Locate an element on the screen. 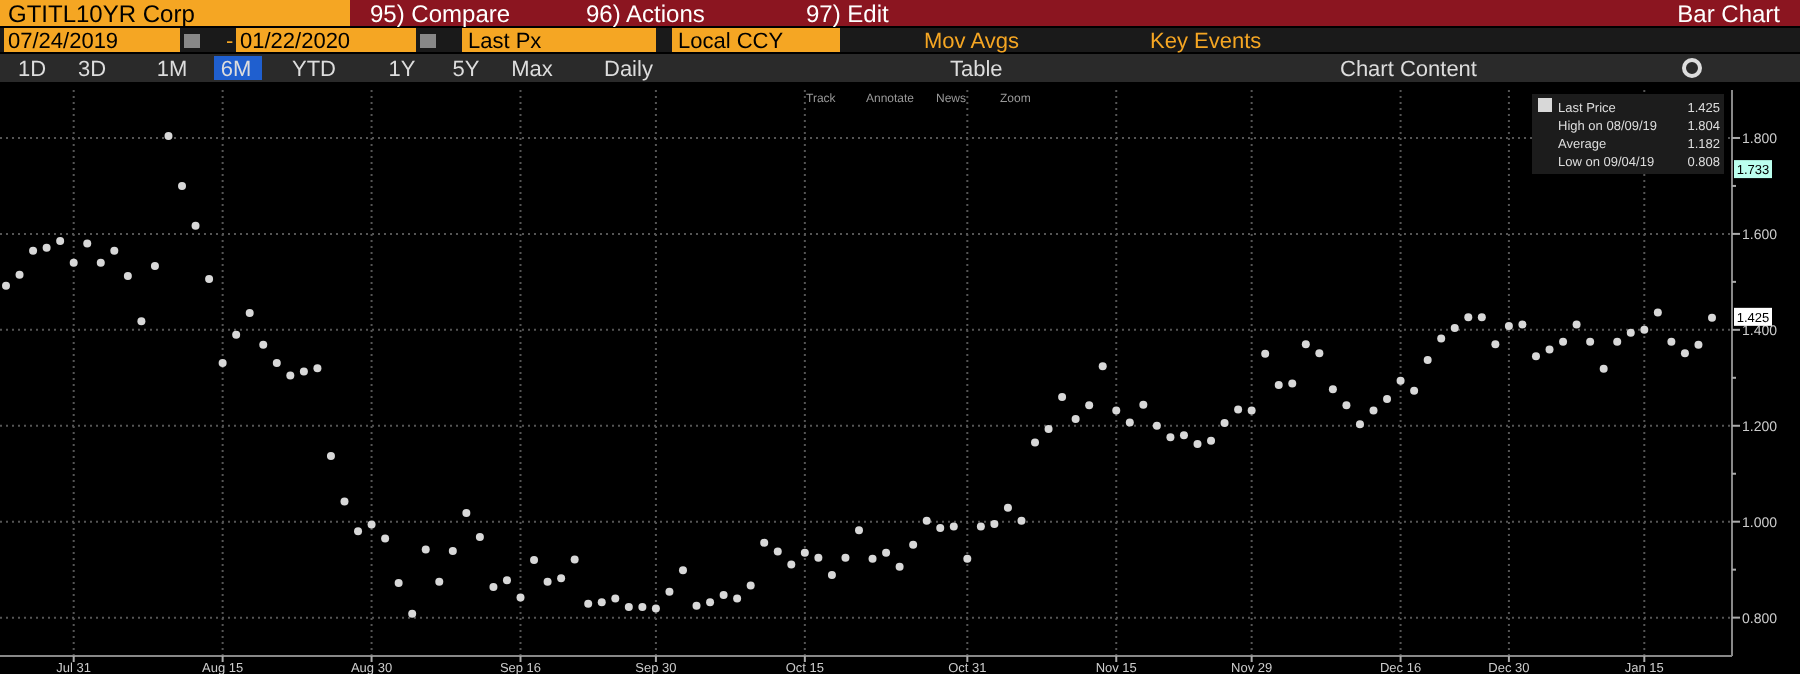 This screenshot has width=1800, height=674. text: 95) Compare is located at coordinates (440, 14).